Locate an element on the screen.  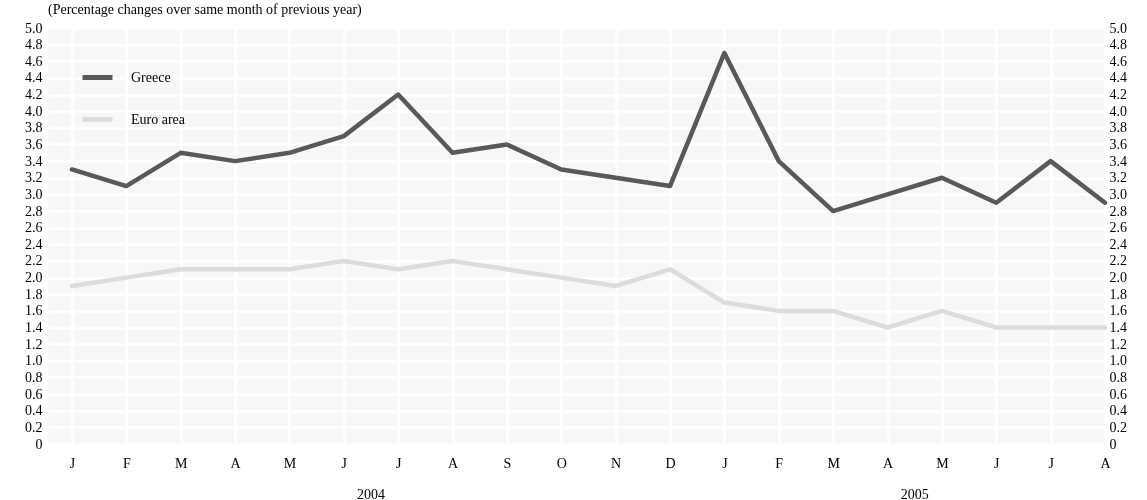
y2-tick-label: 3.0 is located at coordinates (1118, 194).